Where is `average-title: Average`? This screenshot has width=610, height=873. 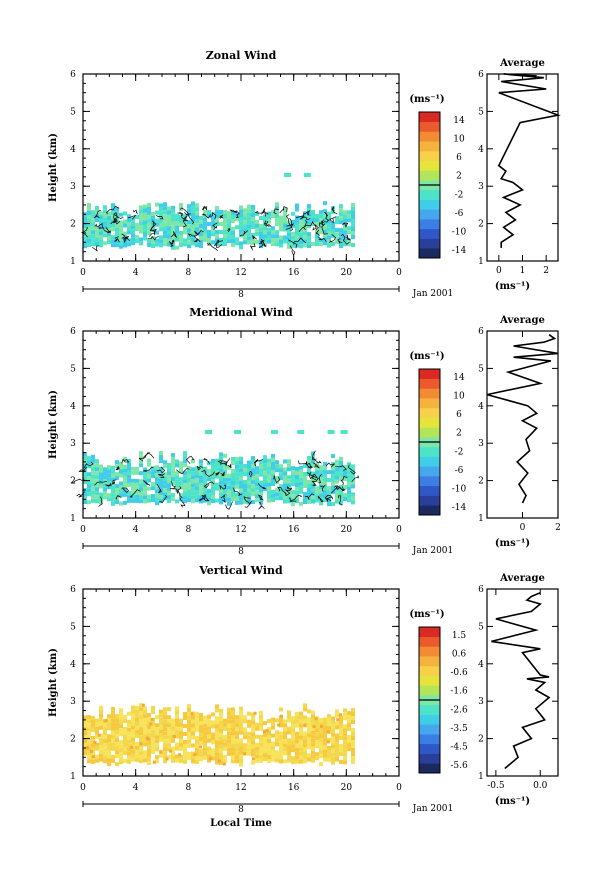
average-title: Average is located at coordinates (522, 63).